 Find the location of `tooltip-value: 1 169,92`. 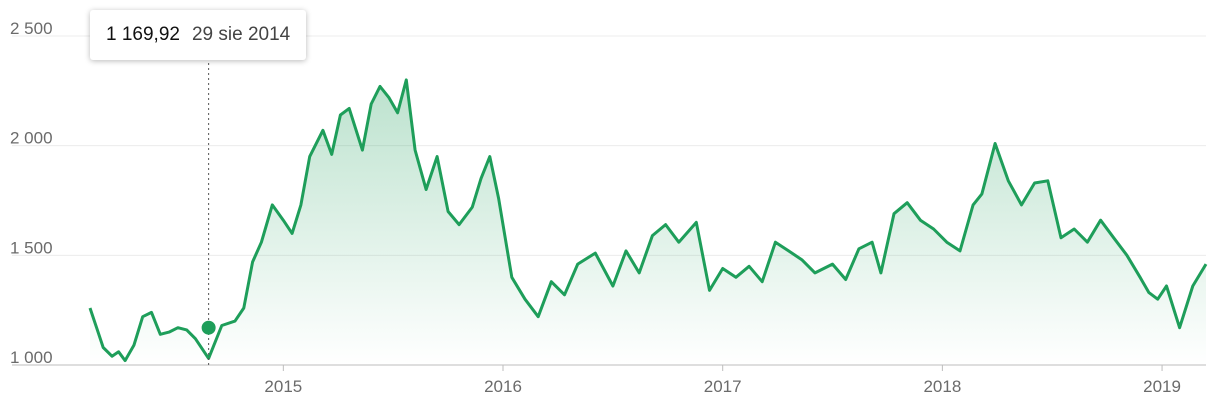

tooltip-value: 1 169,92 is located at coordinates (143, 34).